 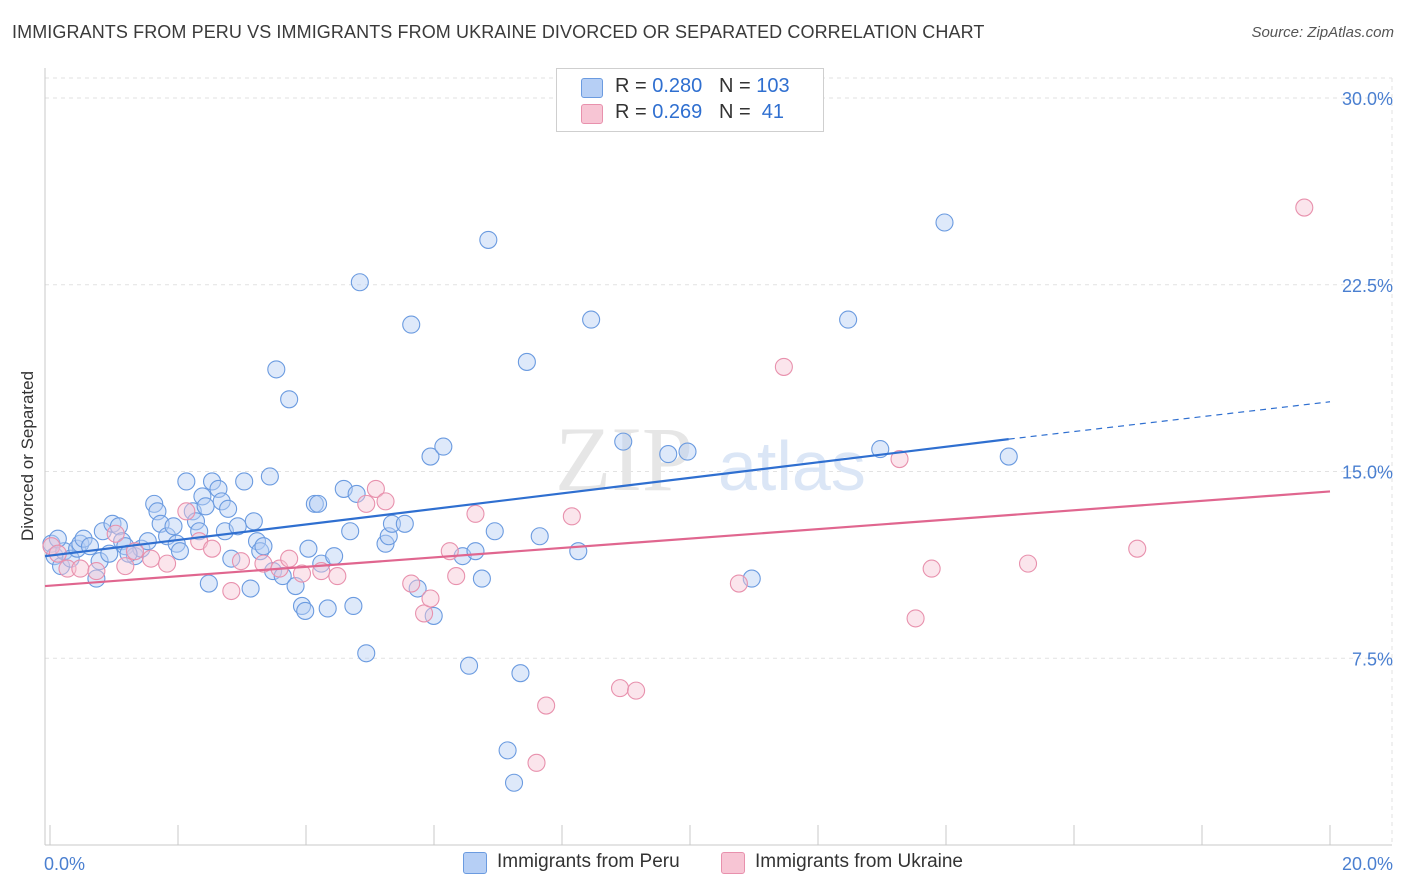 What do you see at coordinates (710, 459) in the screenshot?
I see `watermark: ZIP atlas` at bounding box center [710, 459].